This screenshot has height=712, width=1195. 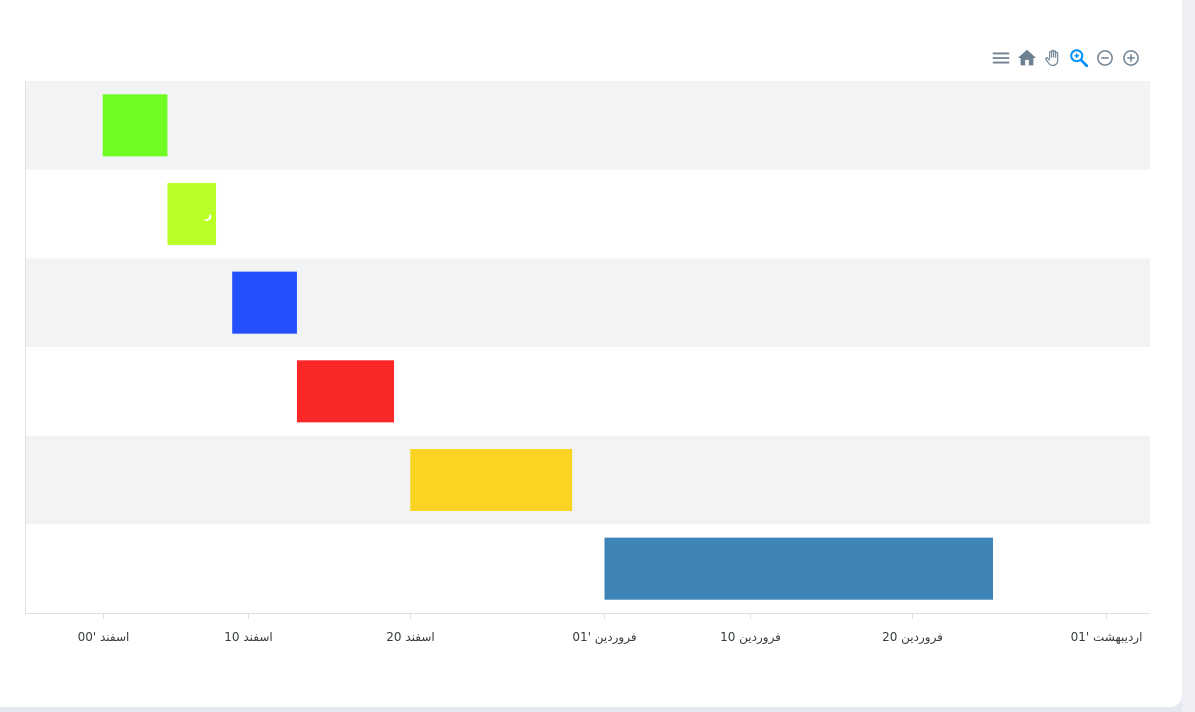 I want to click on x-tick-label: 10 فروردین, so click(x=750, y=637).